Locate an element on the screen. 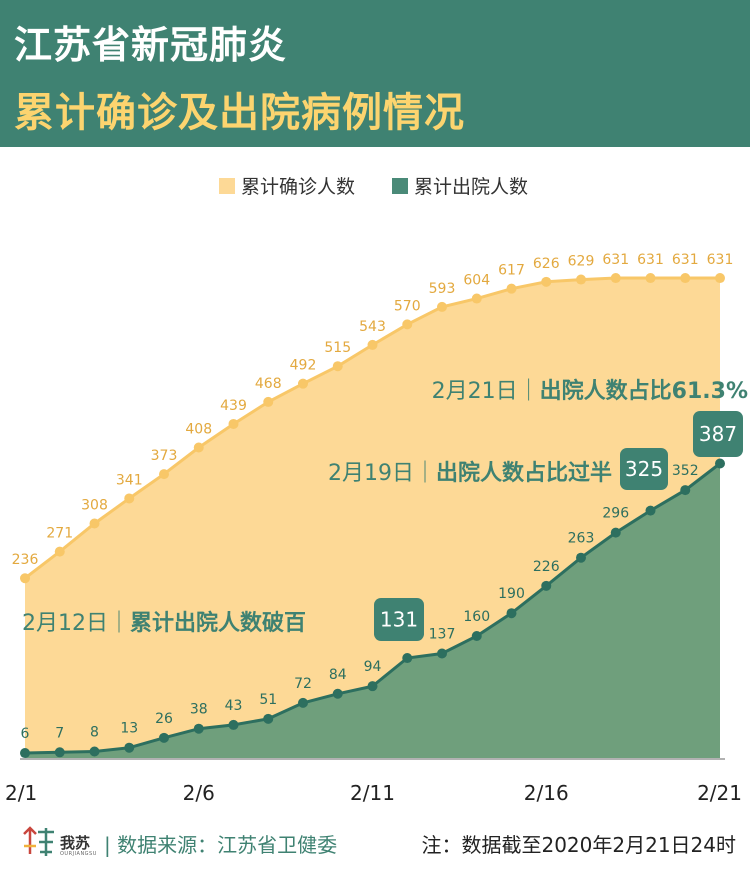 Image resolution: width=750 pixels, height=874 pixels. confirmed-data-label: 271 is located at coordinates (59, 534).